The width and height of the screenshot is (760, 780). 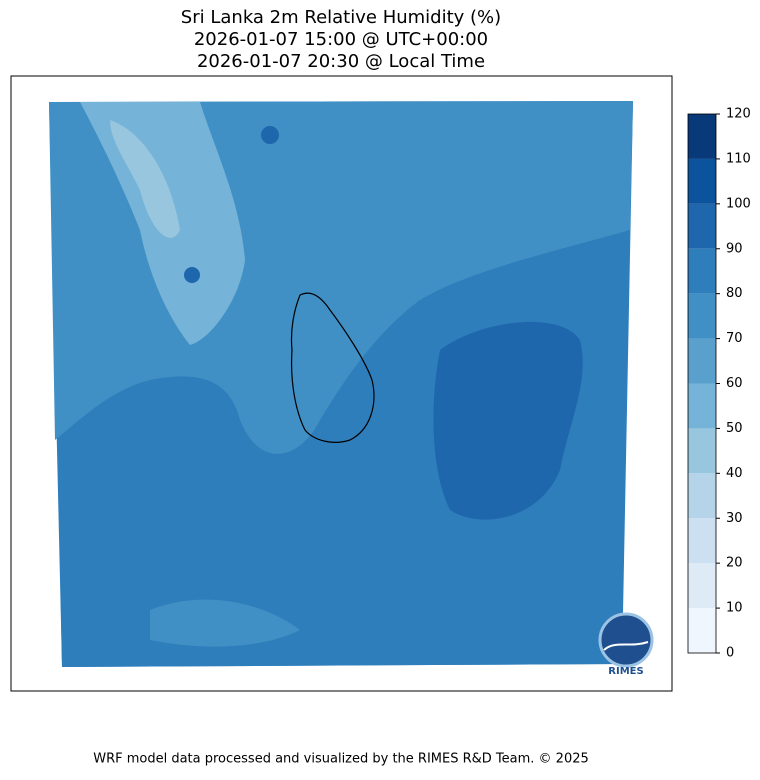 I want to click on colorbar-tick-label: 70, so click(x=734, y=338).